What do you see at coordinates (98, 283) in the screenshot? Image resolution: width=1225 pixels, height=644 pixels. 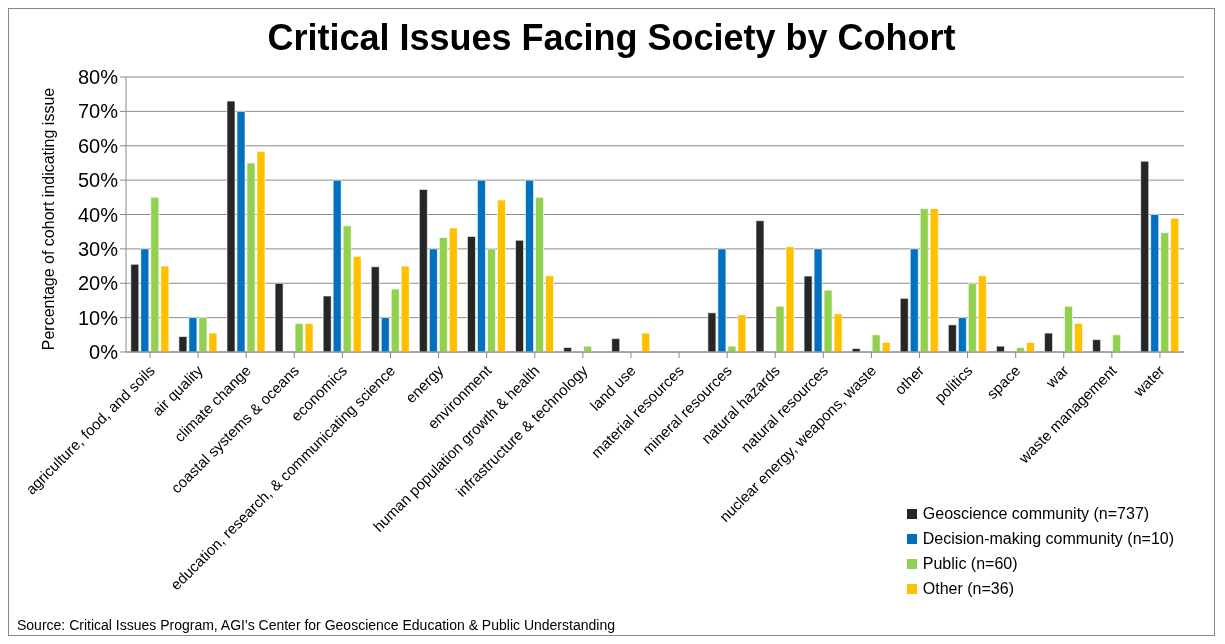 I see `y-tick-label: 20%` at bounding box center [98, 283].